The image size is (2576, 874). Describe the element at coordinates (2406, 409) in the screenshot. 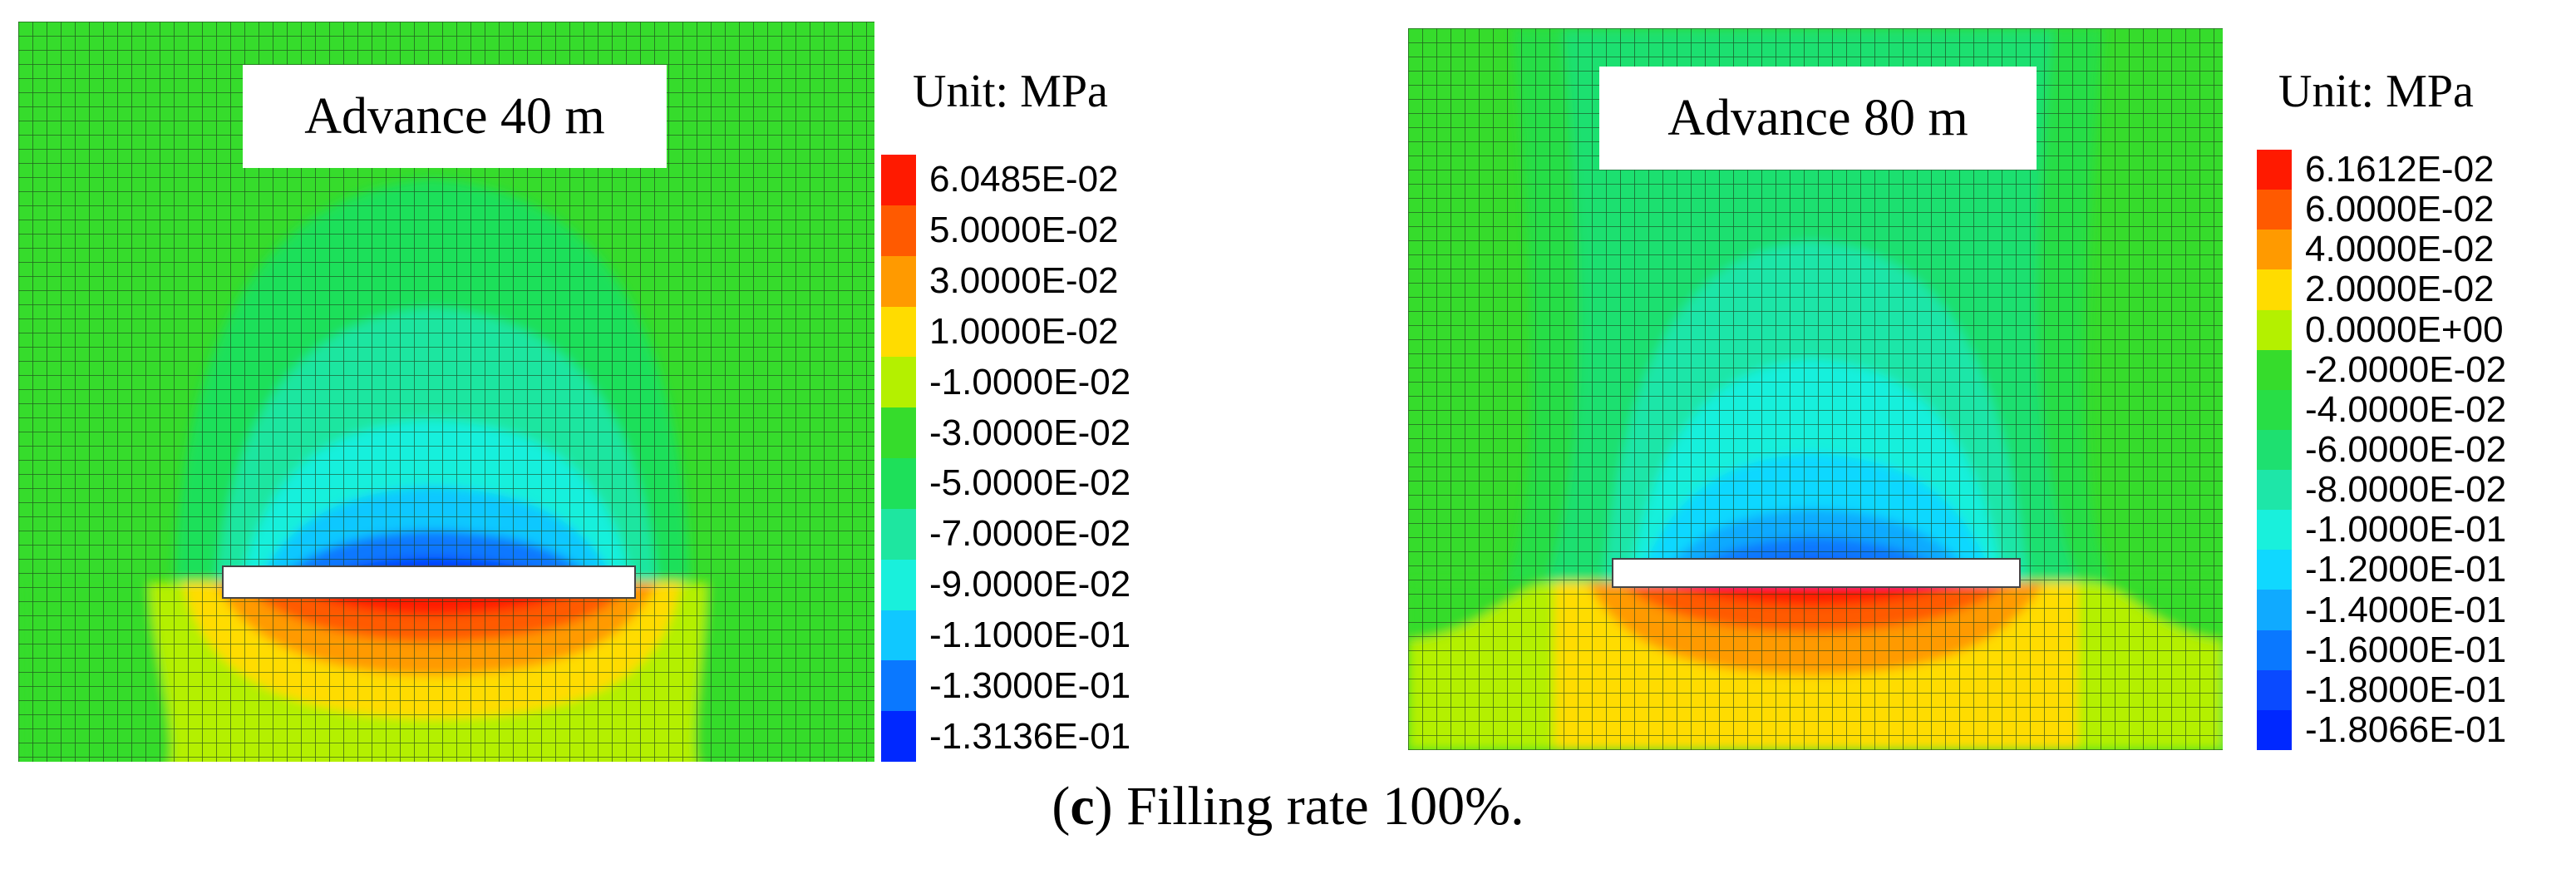

I see `legend-value: -4.0000E-02` at that location.